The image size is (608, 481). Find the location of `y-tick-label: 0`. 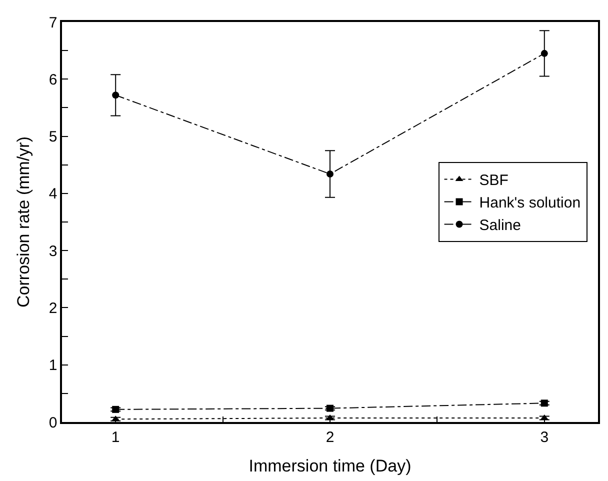

y-tick-label: 0 is located at coordinates (53, 423).